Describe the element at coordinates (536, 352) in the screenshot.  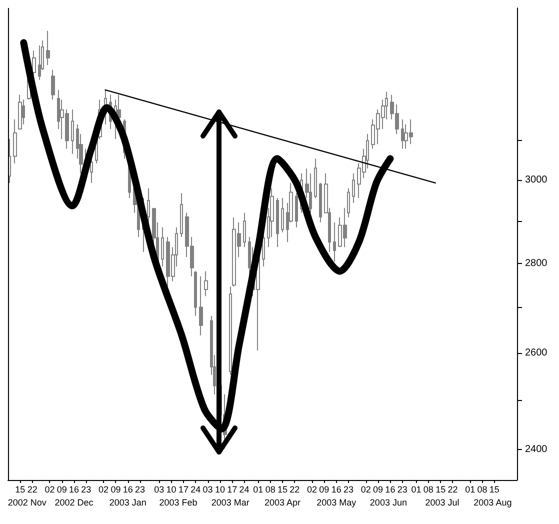
I see `y-tick-label: 2600` at that location.